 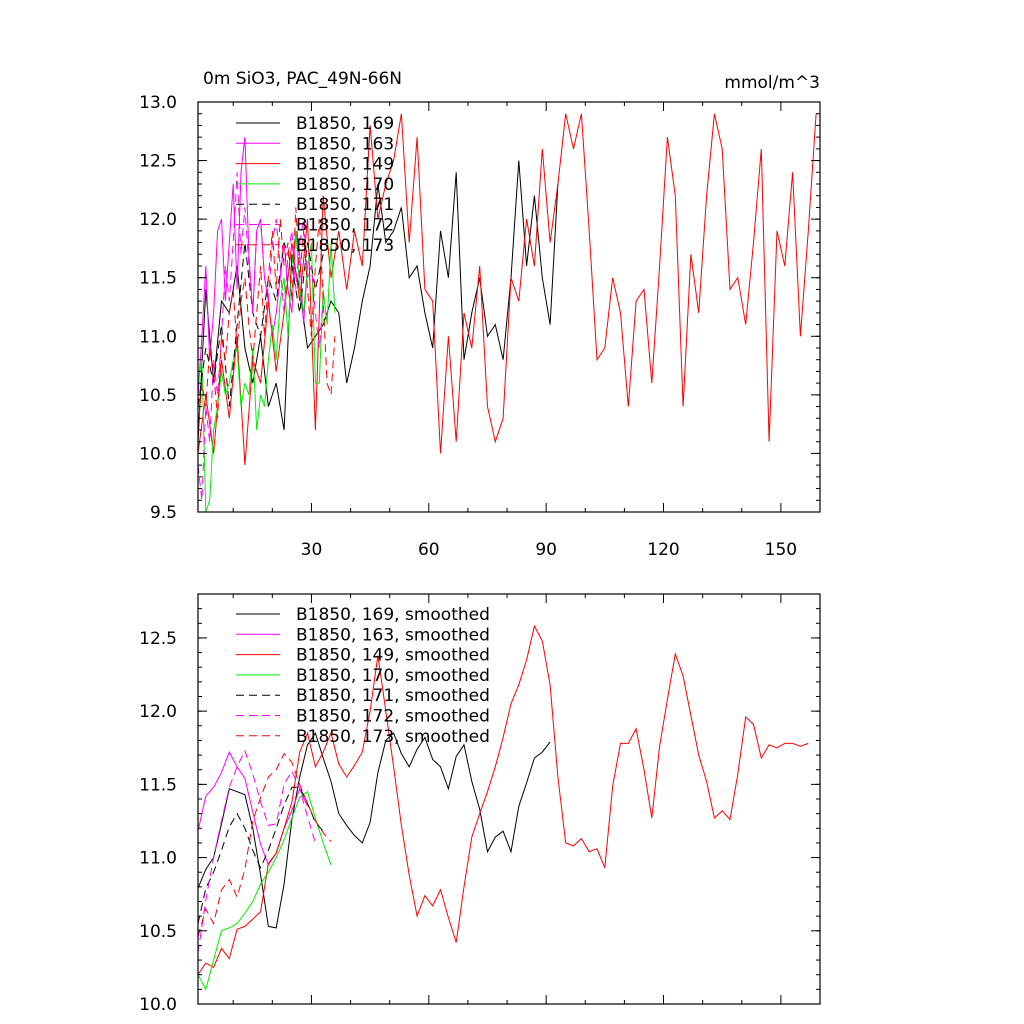 I want to click on x-tick-label: 120, so click(x=663, y=550).